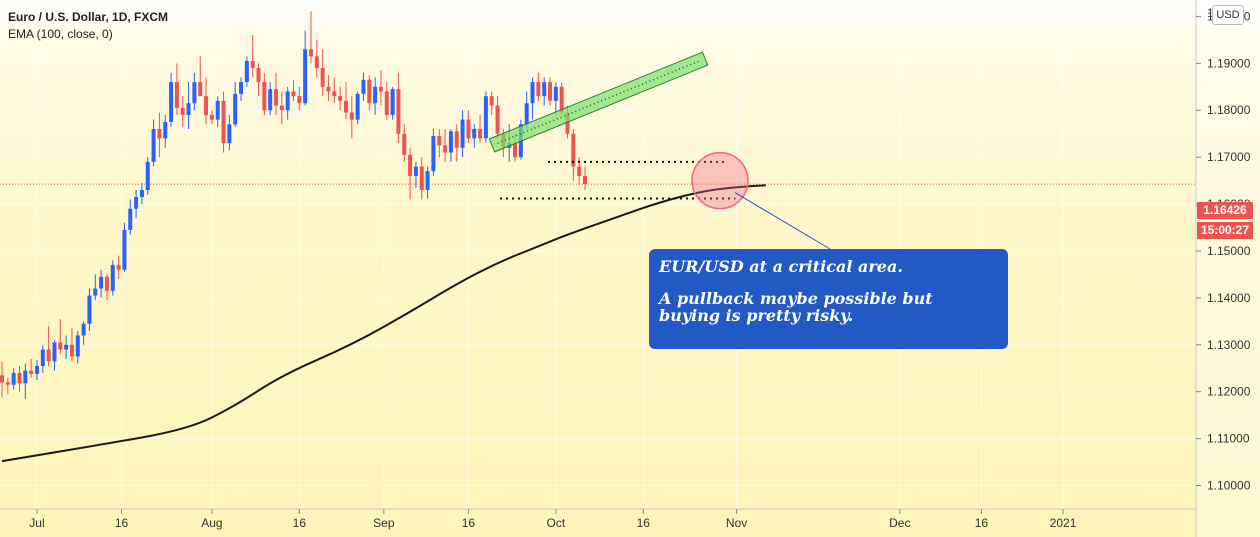  I want to click on y-tick-label: 1.17000, so click(1229, 157).